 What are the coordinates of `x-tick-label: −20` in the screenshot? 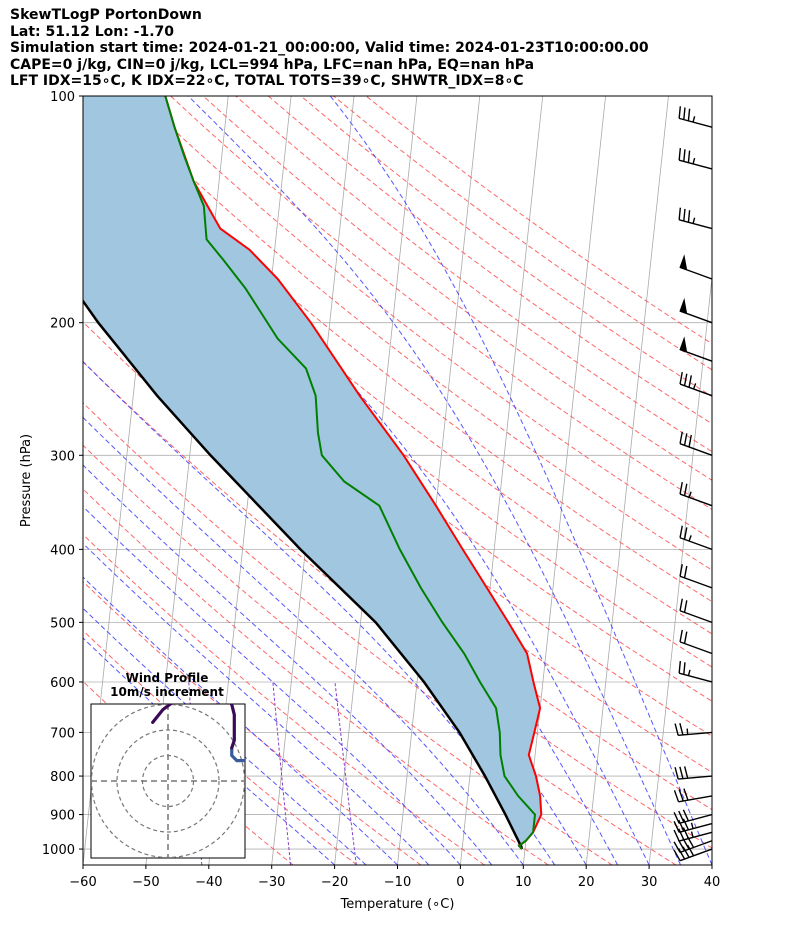 It's located at (334, 882).